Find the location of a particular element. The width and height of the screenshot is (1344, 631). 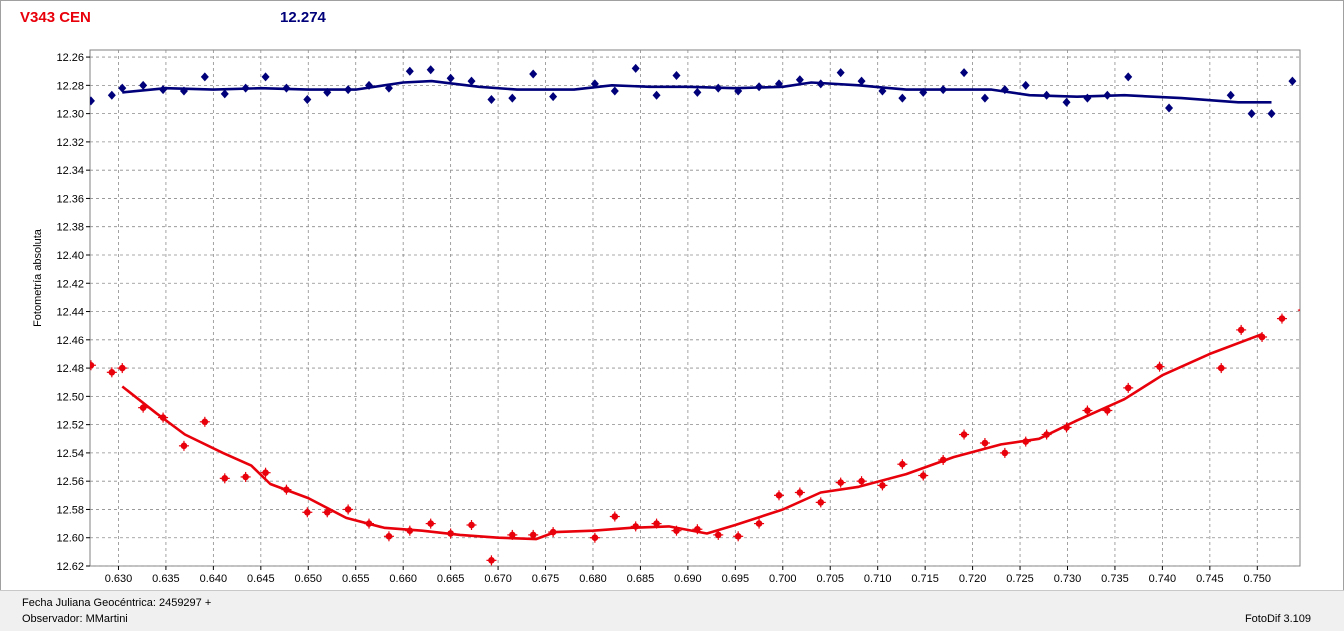

y-tick-label: 12.50 is located at coordinates (70, 397).